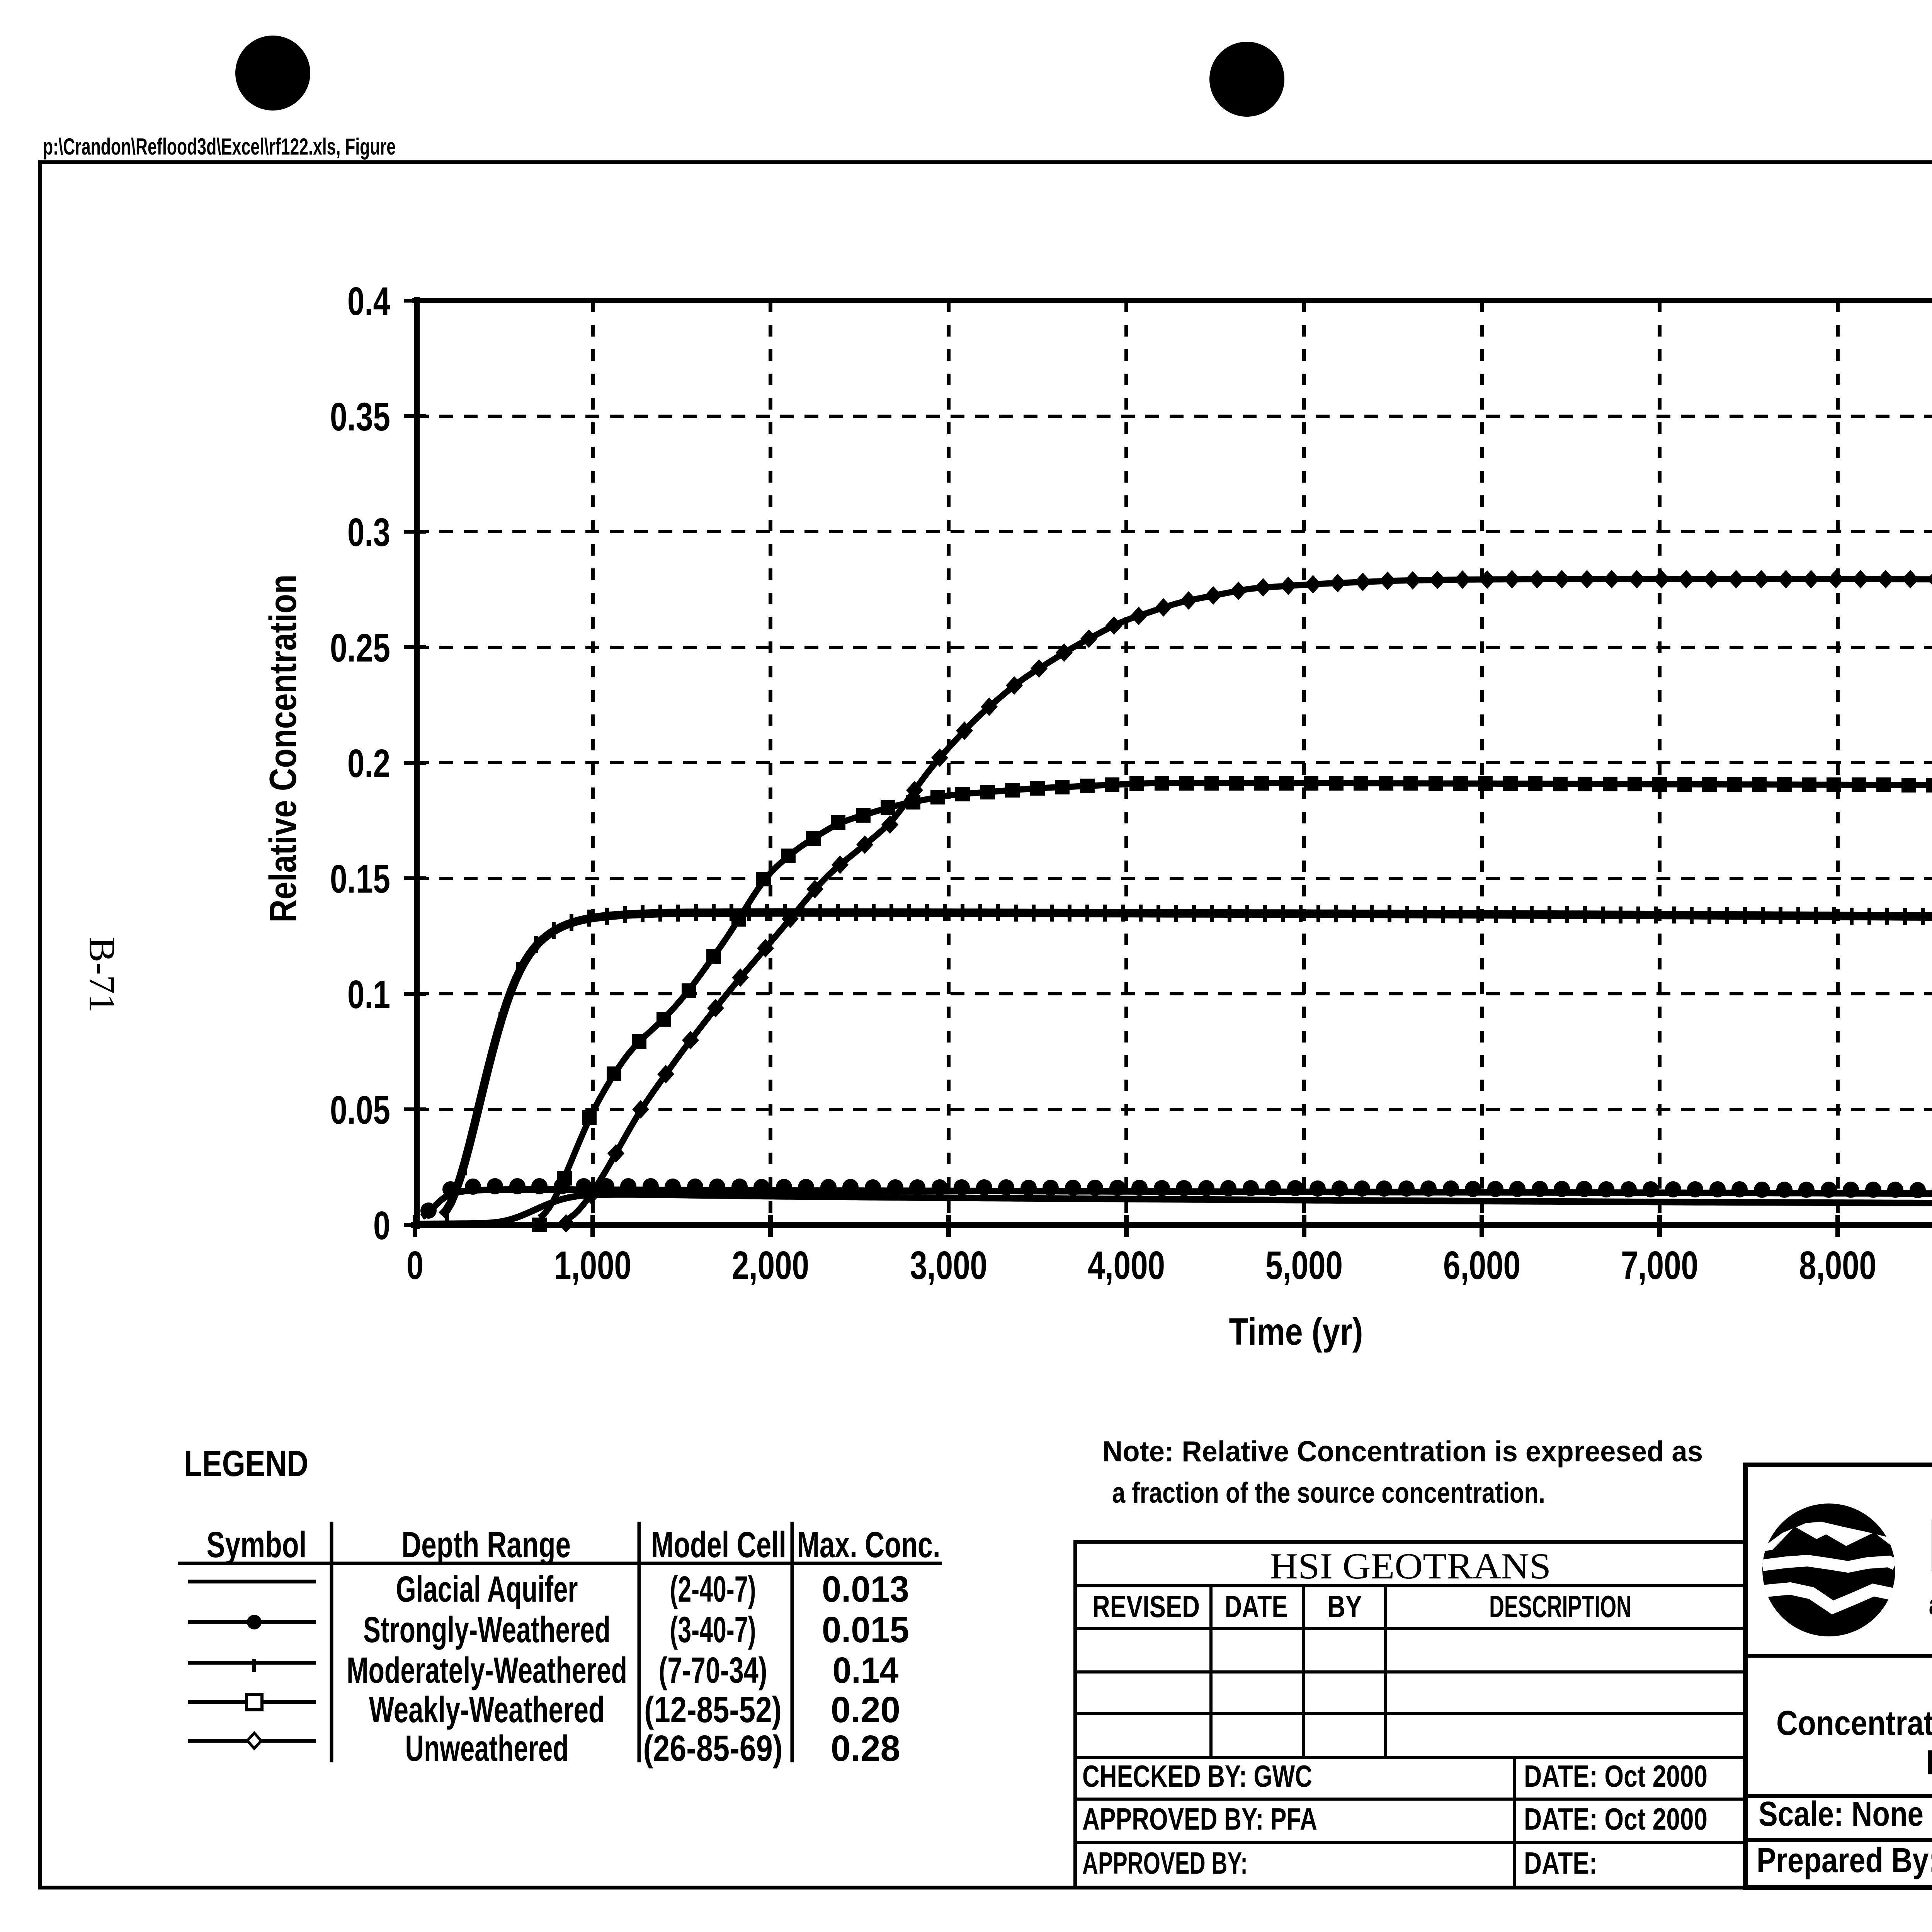 The image size is (1932, 1932). What do you see at coordinates (713, 1589) in the screenshot?
I see `svg-text: (2-40-7)` at bounding box center [713, 1589].